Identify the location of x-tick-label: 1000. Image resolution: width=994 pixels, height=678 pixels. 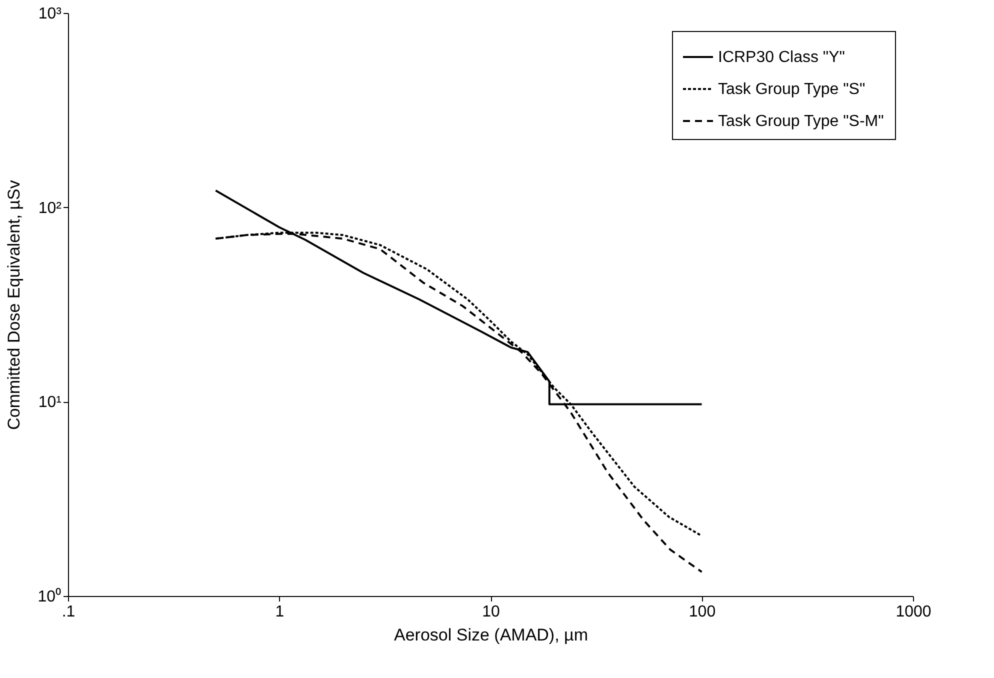
(914, 612).